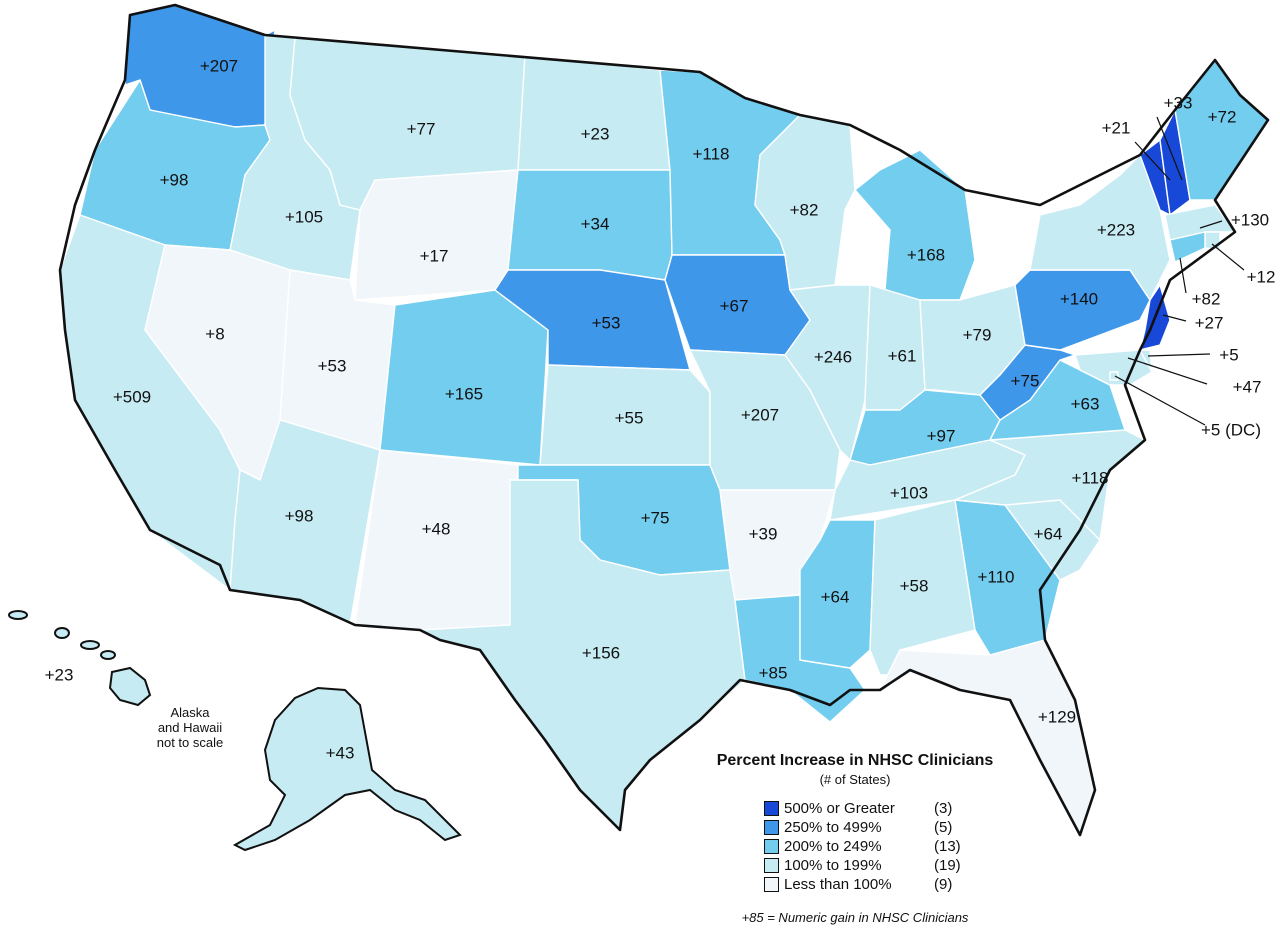 The width and height of the screenshot is (1280, 928). I want to click on state-label-ia: +67, so click(734, 305).